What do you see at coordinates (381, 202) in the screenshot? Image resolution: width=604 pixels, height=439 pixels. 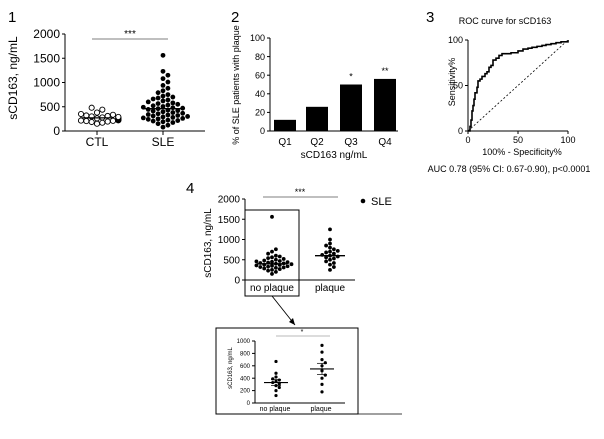 I see `panel-4-legend-label: SLE` at bounding box center [381, 202].